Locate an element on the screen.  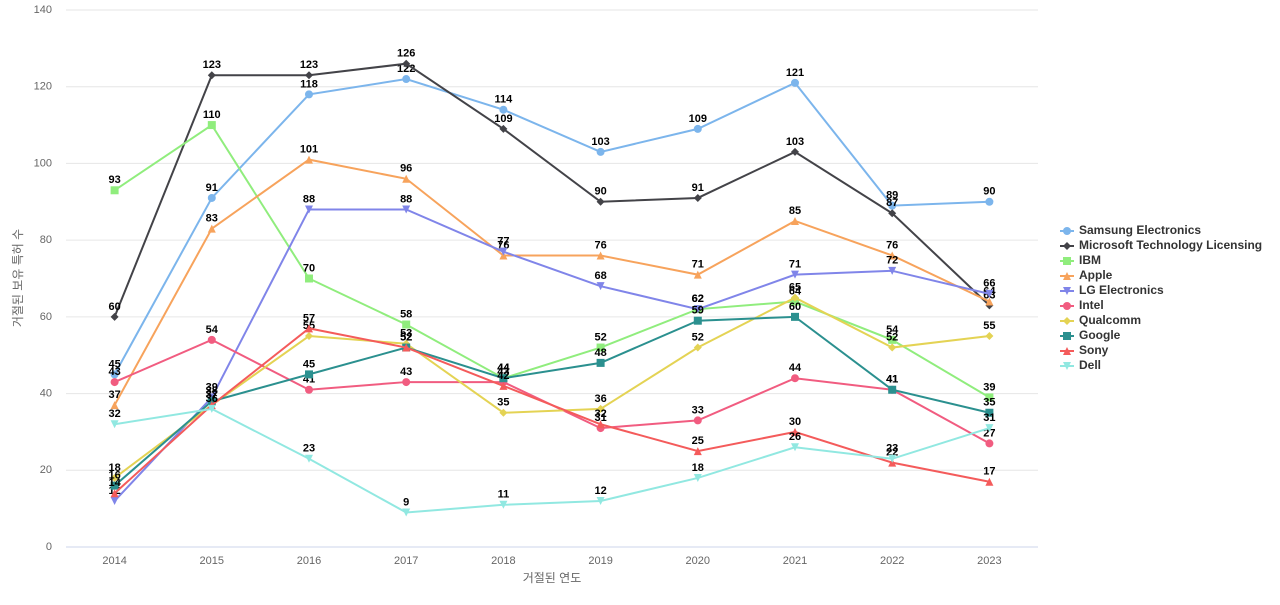
data-label: 103 is located at coordinates (795, 142).